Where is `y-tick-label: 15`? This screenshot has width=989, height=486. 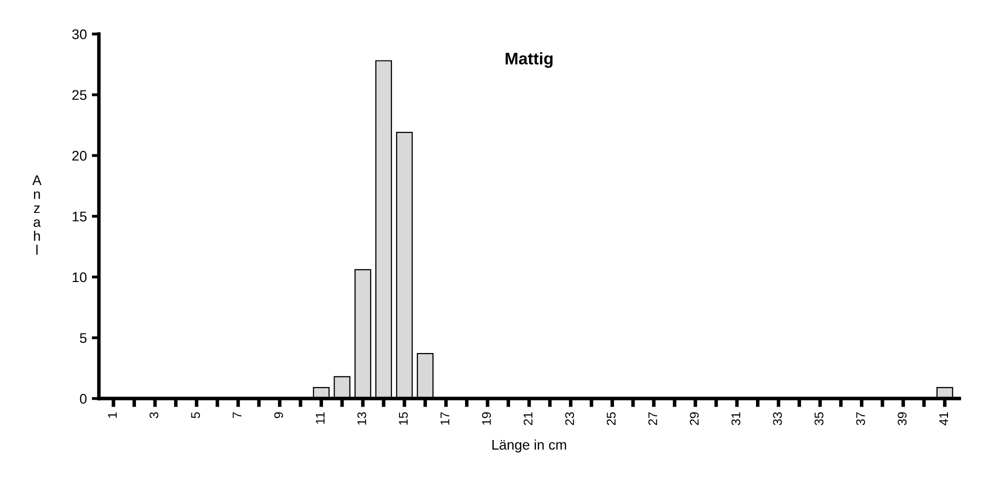 y-tick-label: 15 is located at coordinates (79, 217).